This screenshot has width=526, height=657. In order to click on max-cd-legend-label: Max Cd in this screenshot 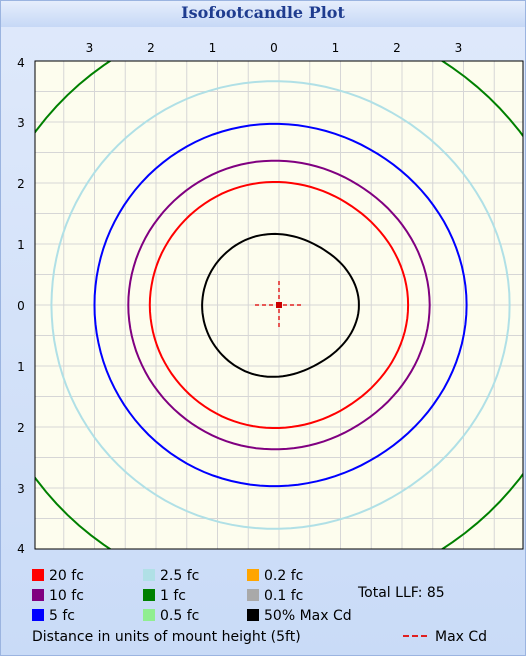, I will do `click(461, 637)`.